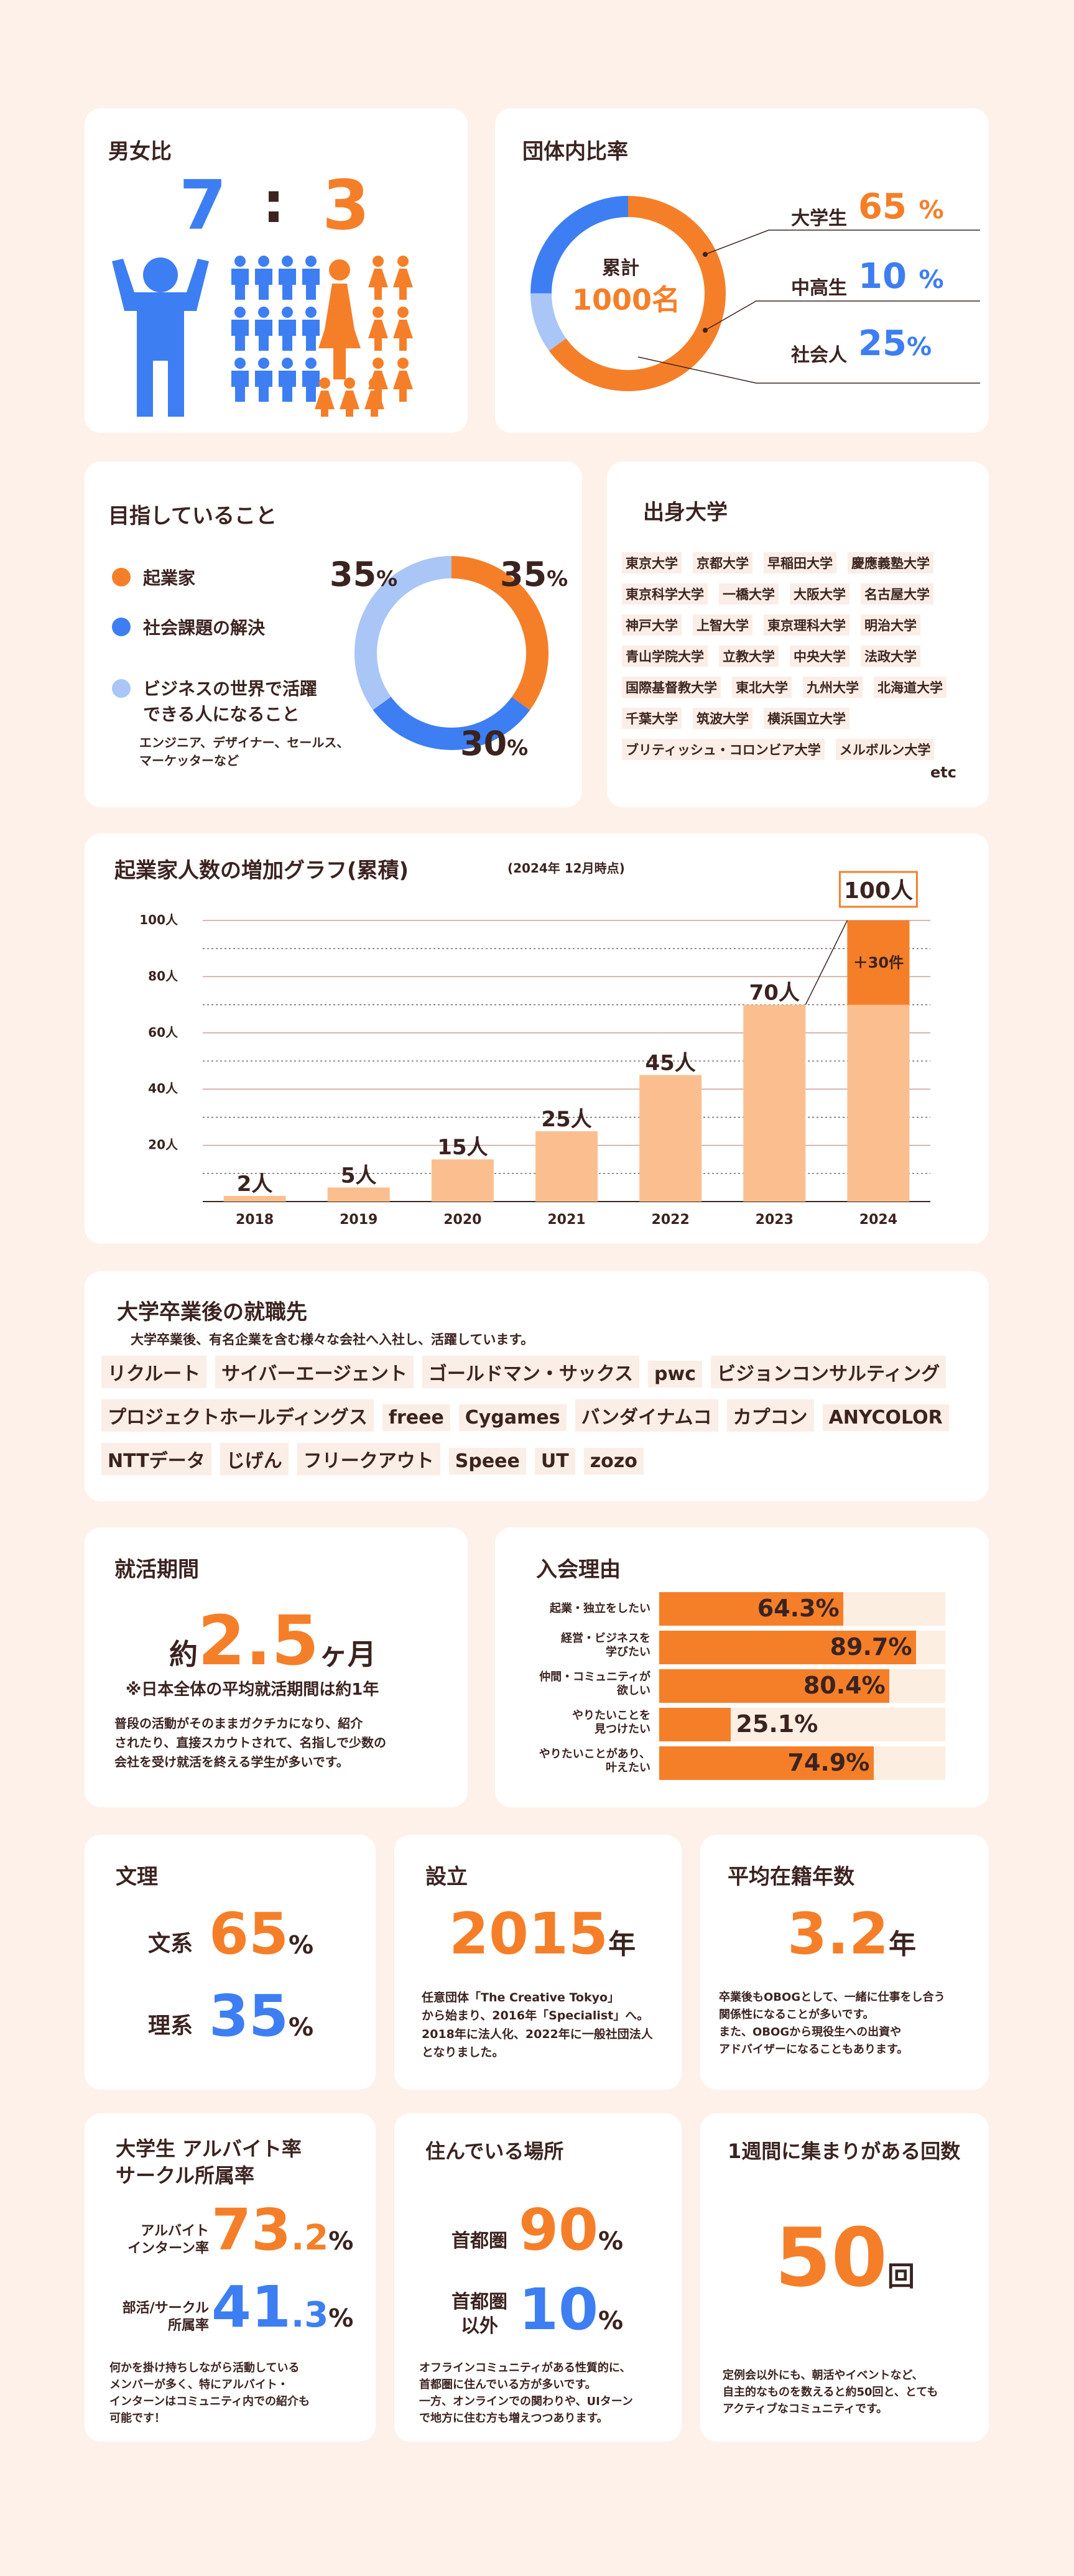  Describe the element at coordinates (670, 1139) in the screenshot. I see `bar-2022` at that location.